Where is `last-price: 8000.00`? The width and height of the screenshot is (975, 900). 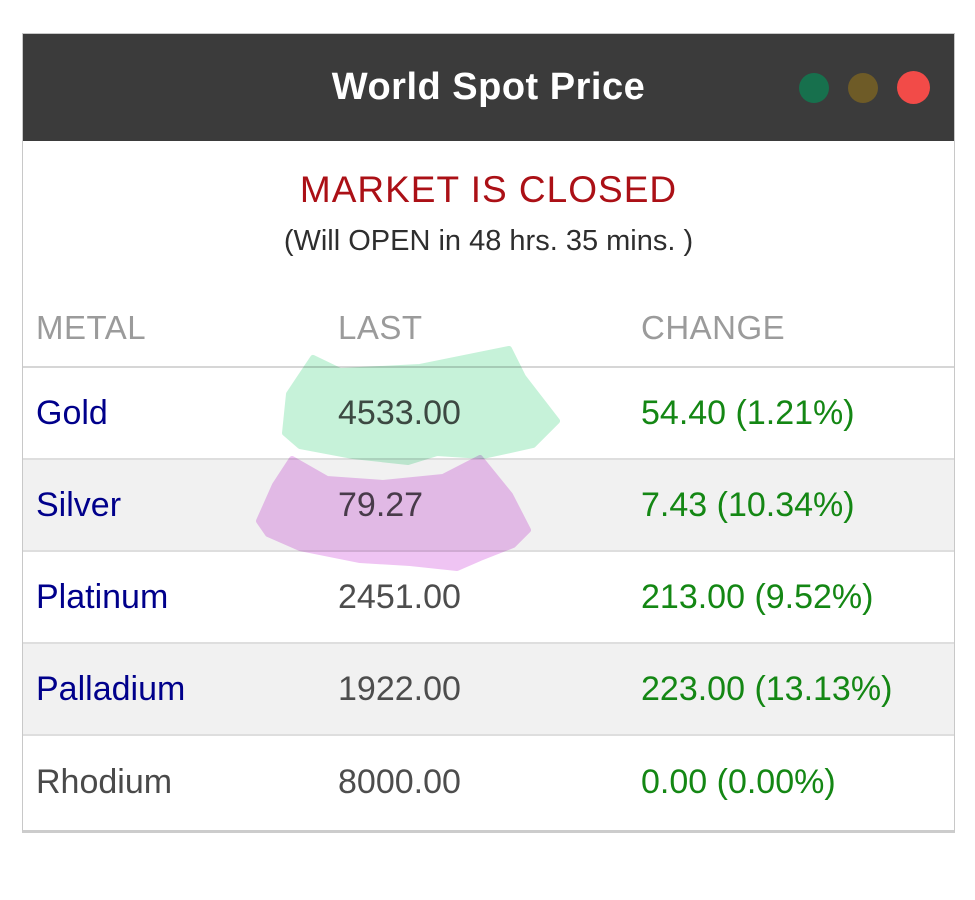
last-price: 8000.00 is located at coordinates (399, 781).